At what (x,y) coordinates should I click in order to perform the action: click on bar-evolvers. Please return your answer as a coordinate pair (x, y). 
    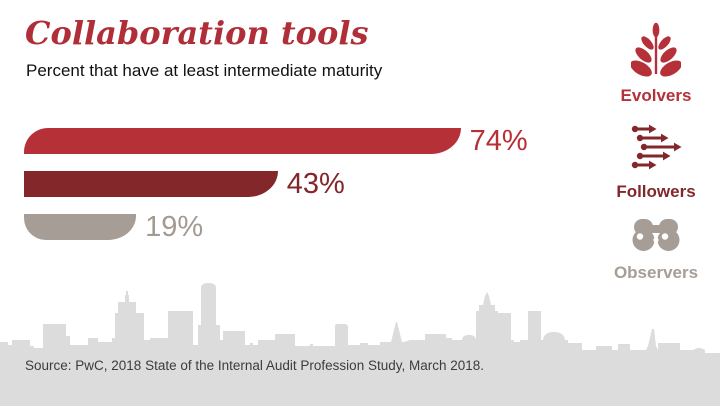
    Looking at the image, I should click on (242, 141).